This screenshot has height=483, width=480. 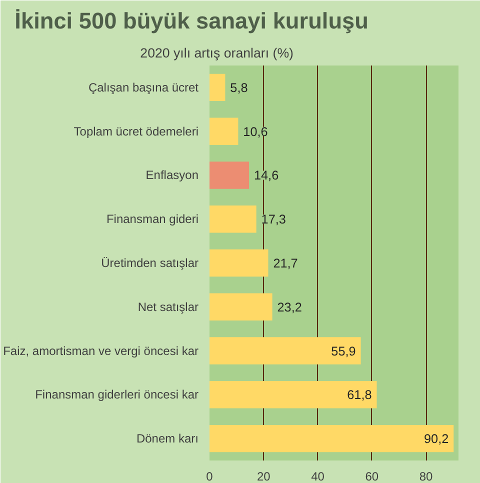 What do you see at coordinates (343, 351) in the screenshot?
I see `data-label: 55,9` at bounding box center [343, 351].